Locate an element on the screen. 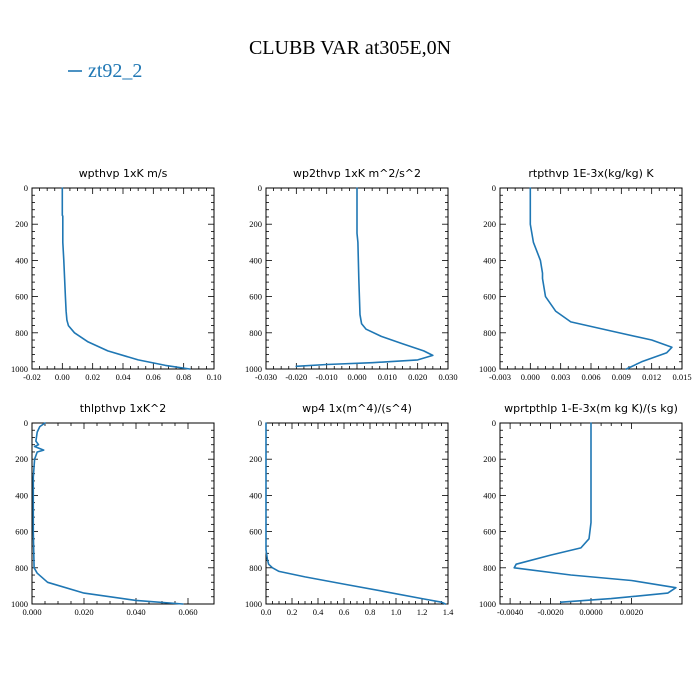 The height and width of the screenshot is (700, 700). x-tick-label: -0.02 is located at coordinates (32, 377).